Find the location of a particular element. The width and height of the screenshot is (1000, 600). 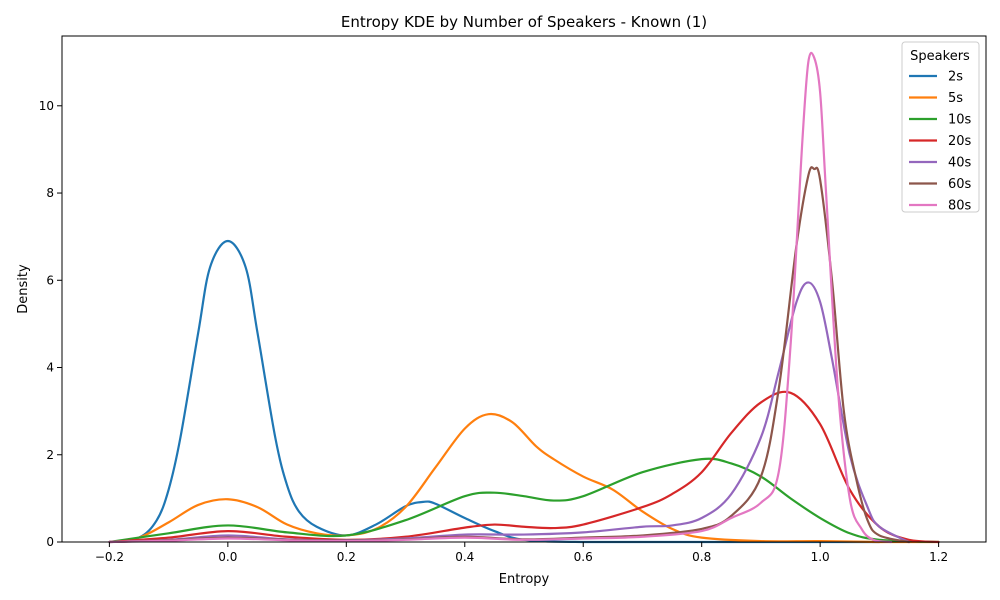

series-line-10s is located at coordinates (524, 500).